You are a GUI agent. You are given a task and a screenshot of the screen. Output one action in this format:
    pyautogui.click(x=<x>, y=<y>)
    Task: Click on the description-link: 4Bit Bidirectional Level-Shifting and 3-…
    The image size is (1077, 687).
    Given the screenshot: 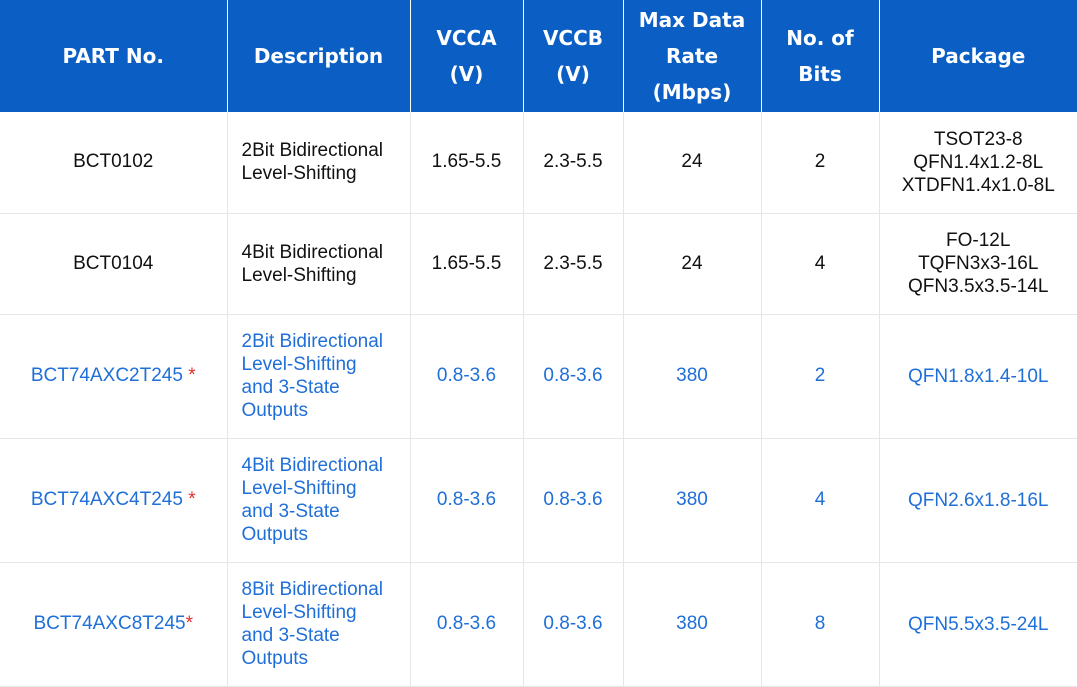 What is the action you would take?
    pyautogui.click(x=319, y=500)
    